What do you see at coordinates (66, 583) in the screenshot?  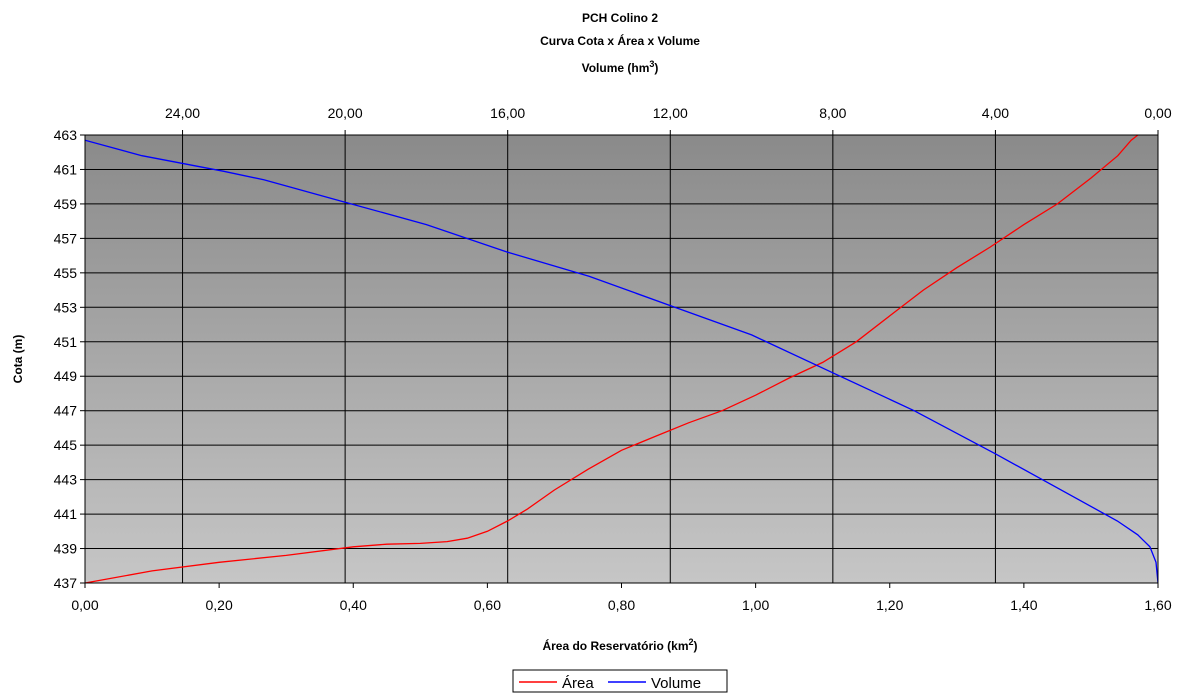 I see `y-tick-label: 437` at bounding box center [66, 583].